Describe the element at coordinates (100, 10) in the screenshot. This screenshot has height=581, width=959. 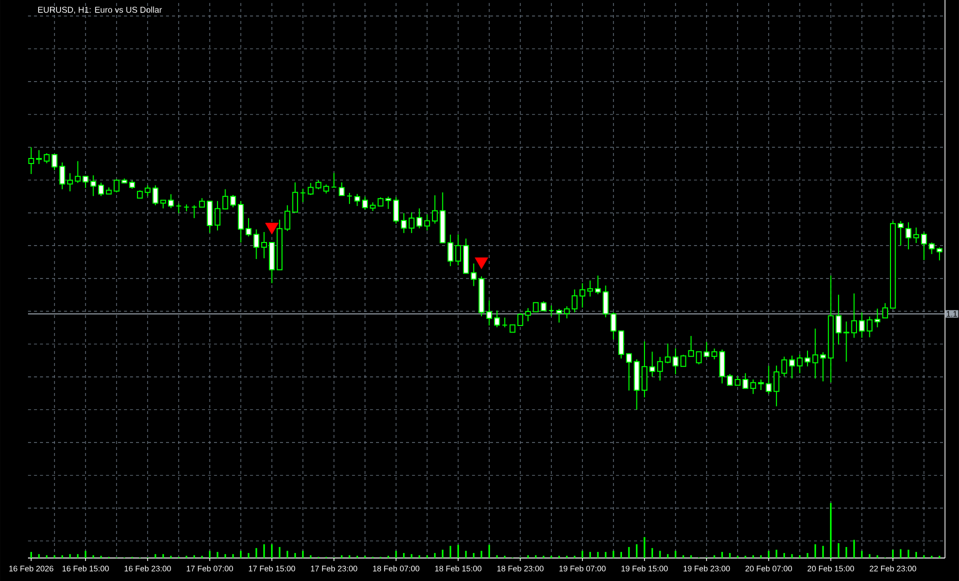
I see `chart-title: EURUSD, H1: Euro vs US Dollar` at that location.